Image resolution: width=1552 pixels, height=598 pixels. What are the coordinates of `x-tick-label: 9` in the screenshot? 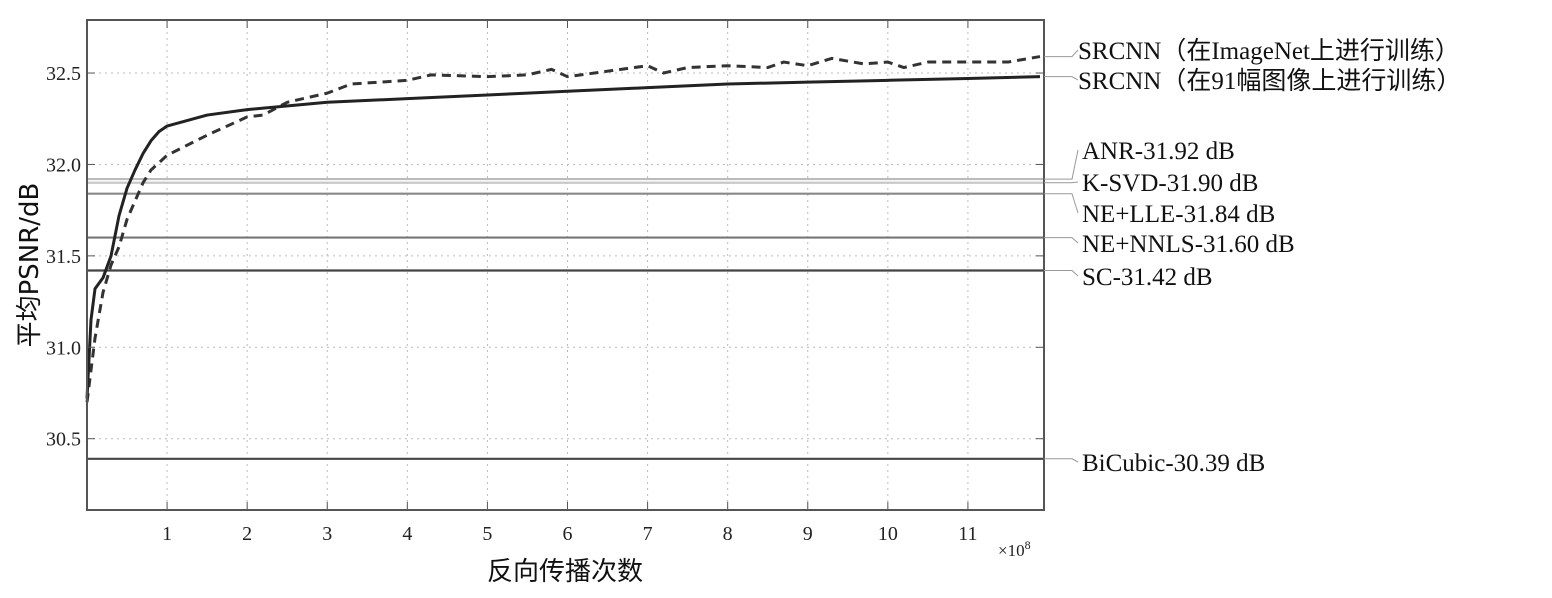 It's located at (808, 534).